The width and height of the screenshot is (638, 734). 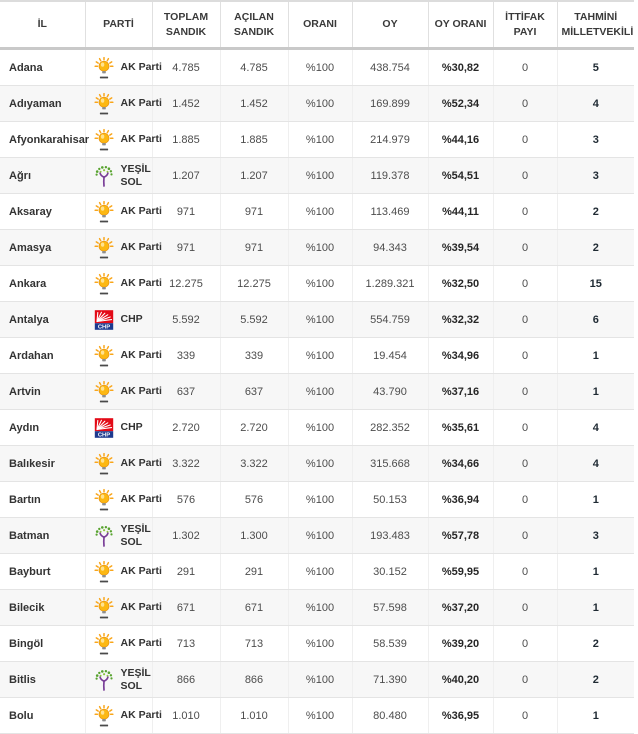 I want to click on vote-share: %30,82, so click(x=460, y=67).